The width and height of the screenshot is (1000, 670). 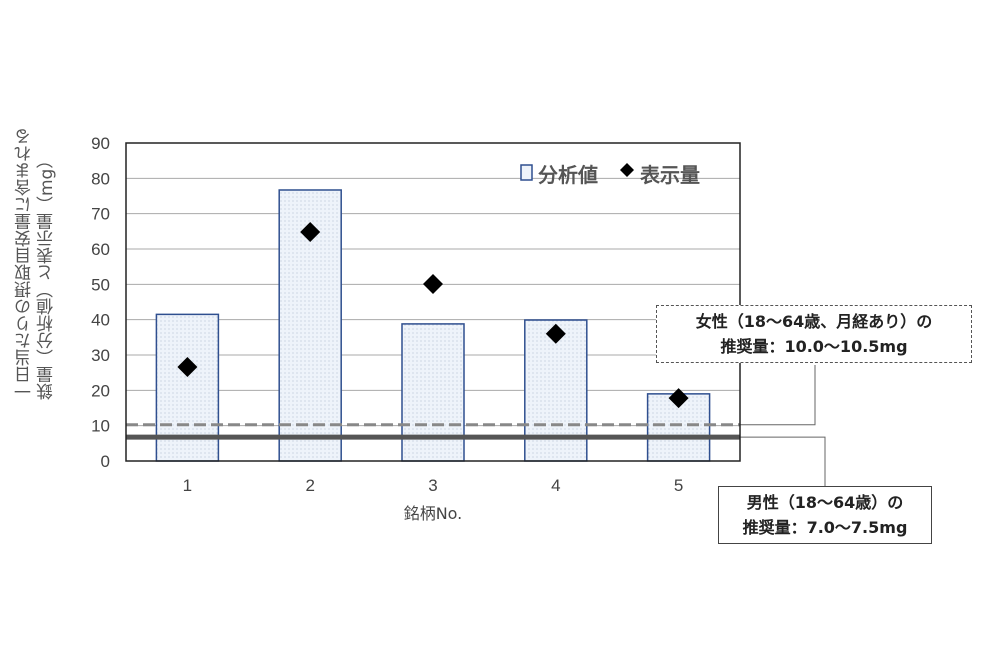 I want to click on y-tick-label: 70, so click(x=100, y=214).